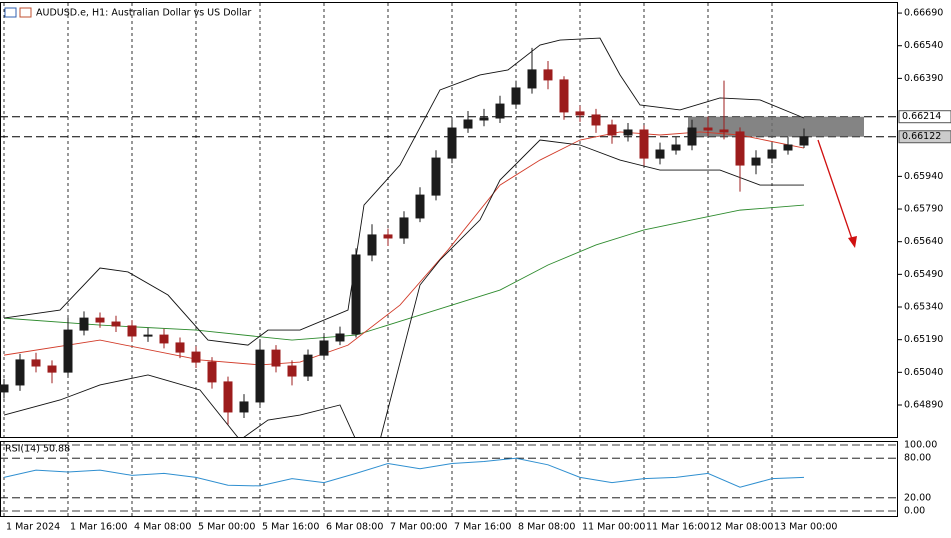  Describe the element at coordinates (162, 527) in the screenshot. I see `x-tick-label: 4 Mar 08:00` at that location.